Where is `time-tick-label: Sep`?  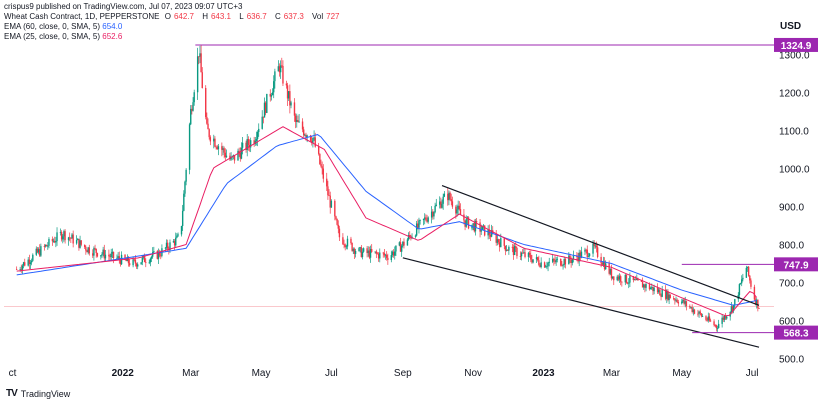
time-tick-label: Sep is located at coordinates (403, 373).